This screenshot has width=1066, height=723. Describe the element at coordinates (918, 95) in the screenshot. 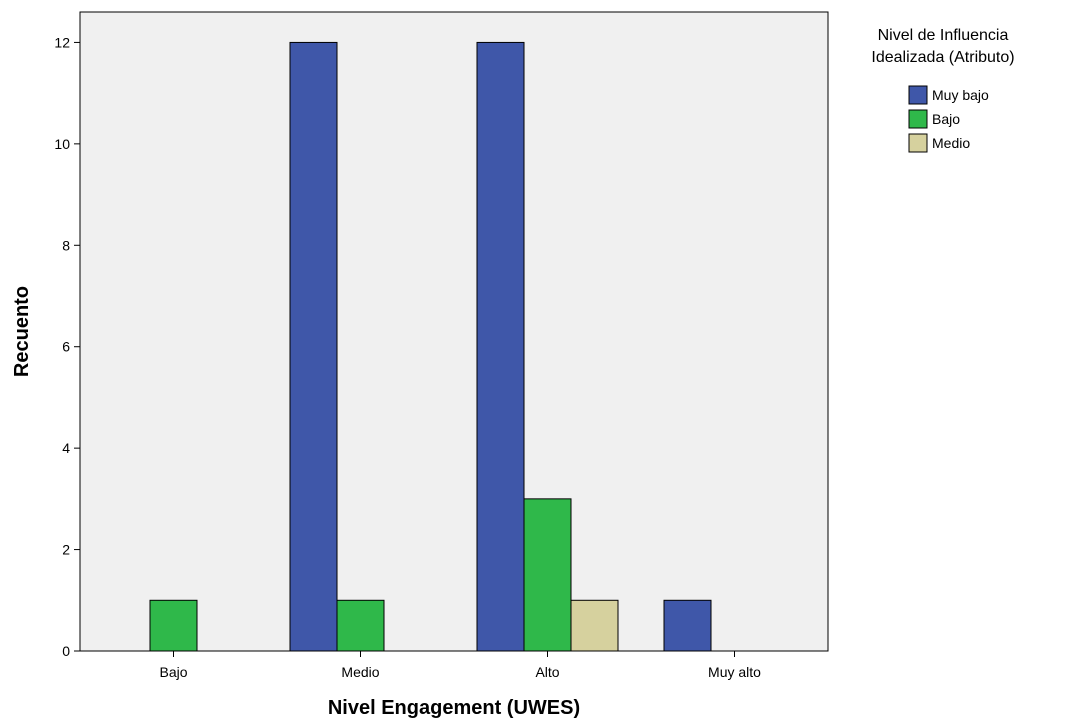

I see `legend-swatch-muy-bajo` at that location.